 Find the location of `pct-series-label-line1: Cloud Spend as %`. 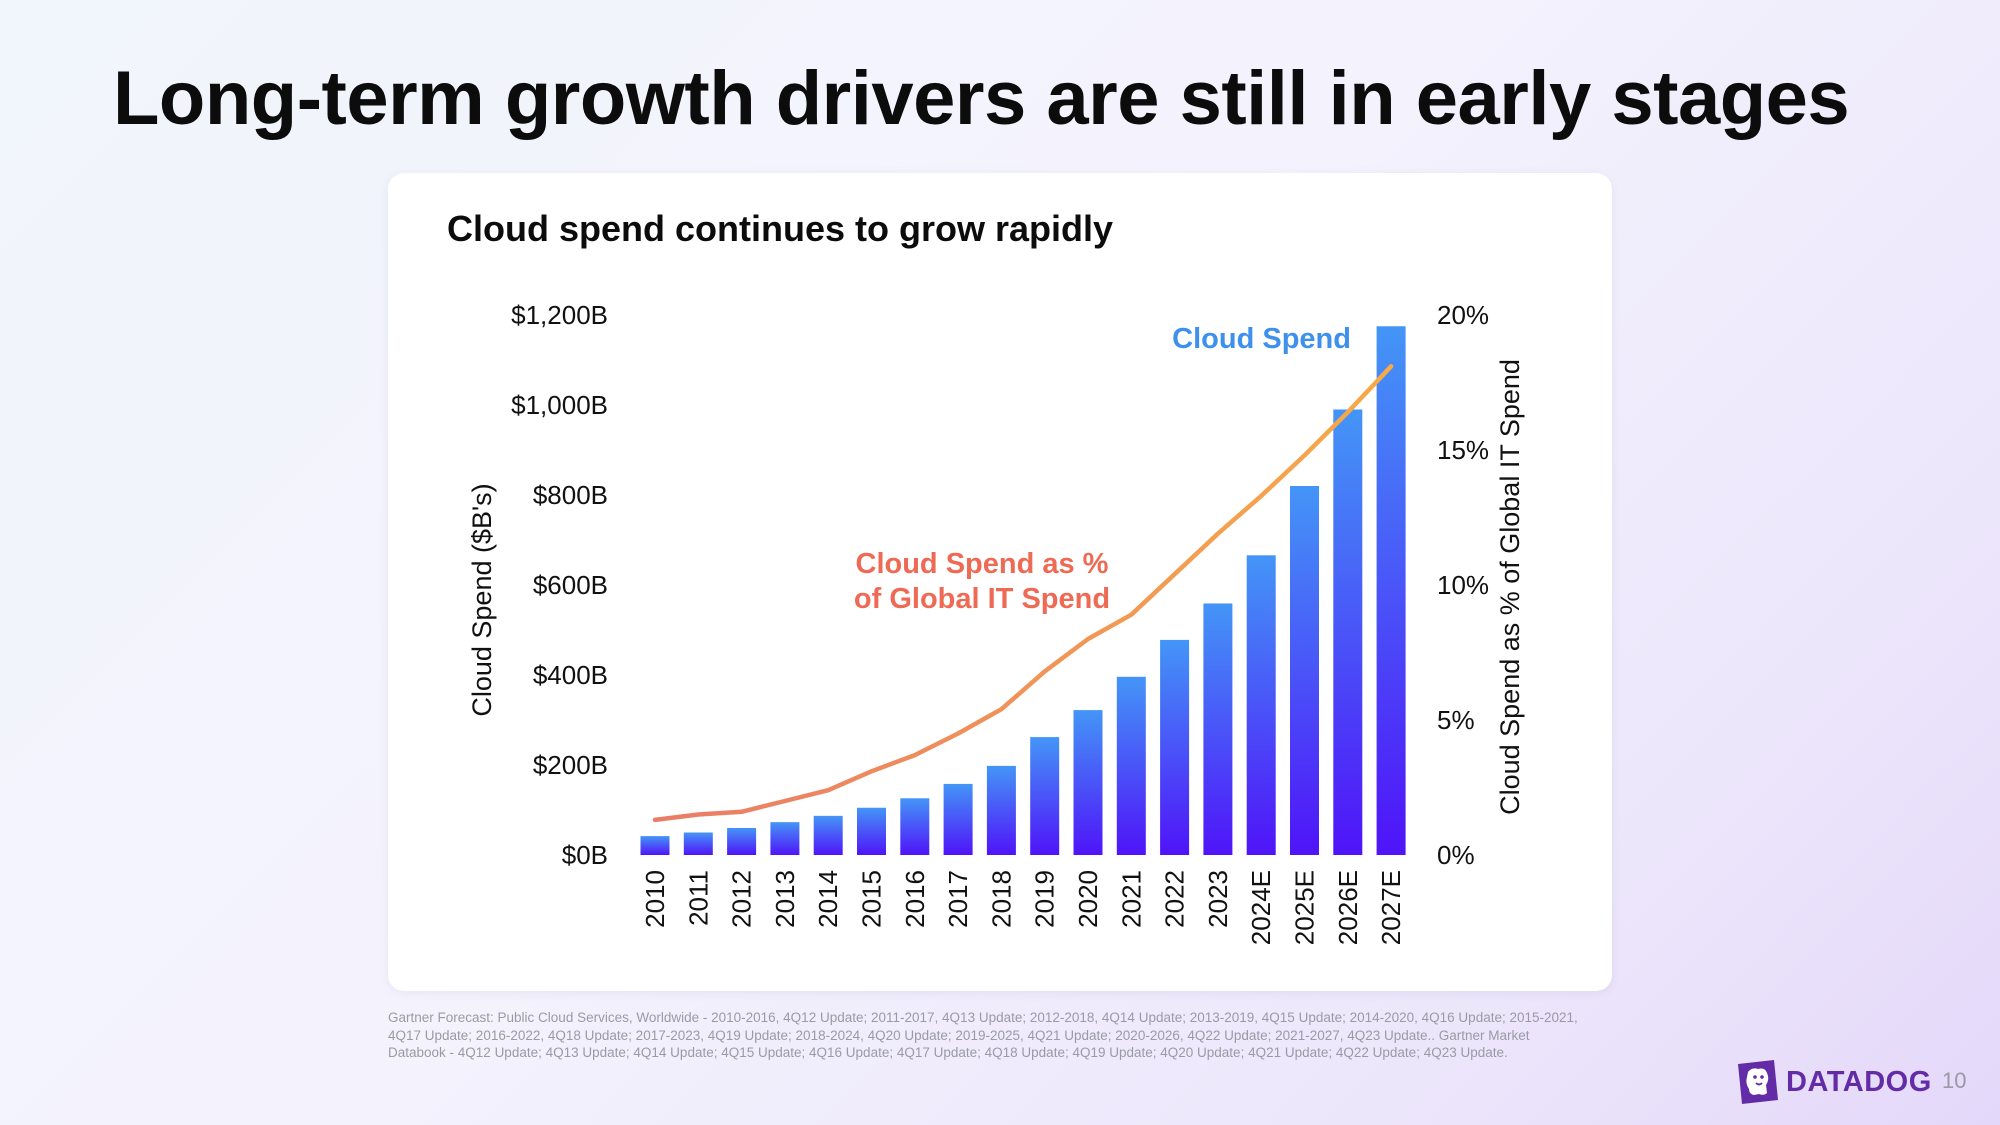

pct-series-label-line1: Cloud Spend as % is located at coordinates (982, 564).